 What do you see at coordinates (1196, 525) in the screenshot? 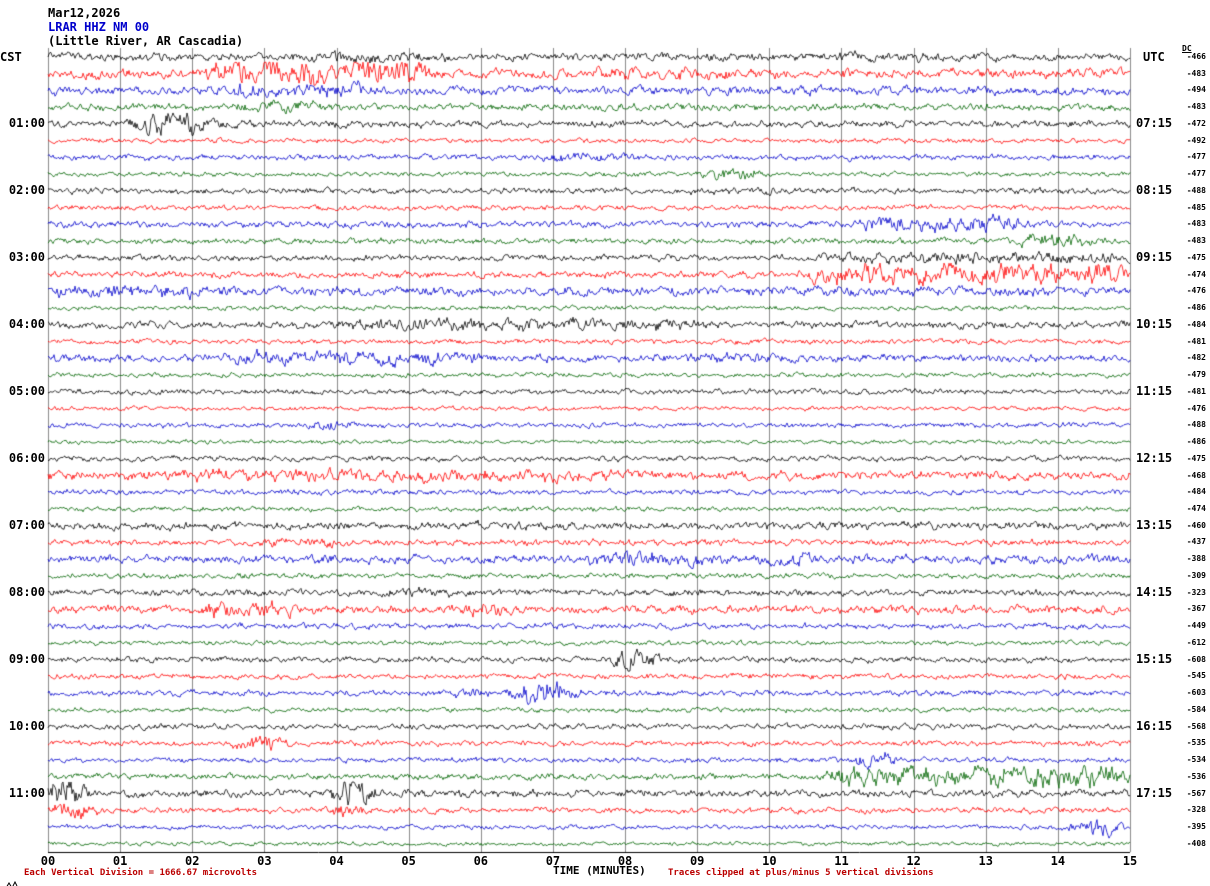
I see `dc-value: -460` at bounding box center [1196, 525].